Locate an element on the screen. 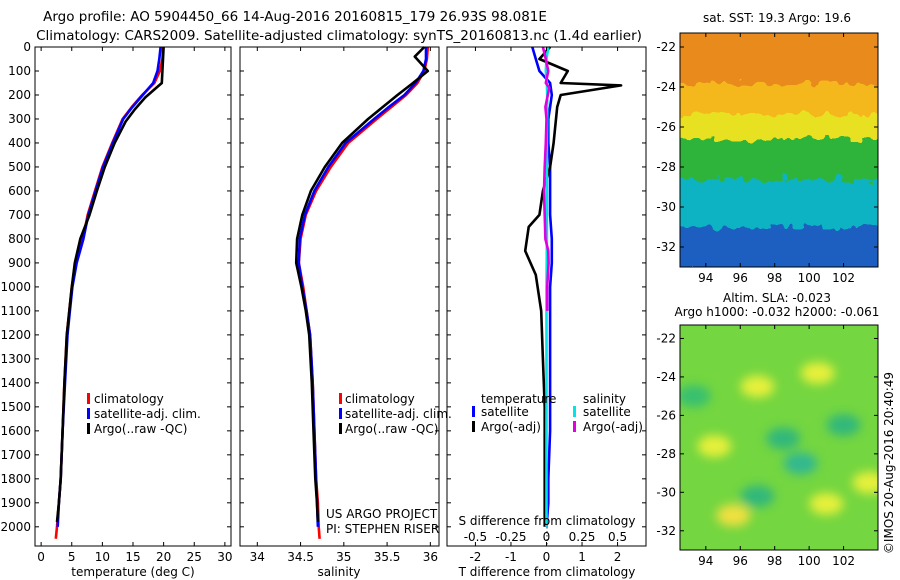 The width and height of the screenshot is (900, 580). y-tick-label-3: -28 is located at coordinates (666, 454).